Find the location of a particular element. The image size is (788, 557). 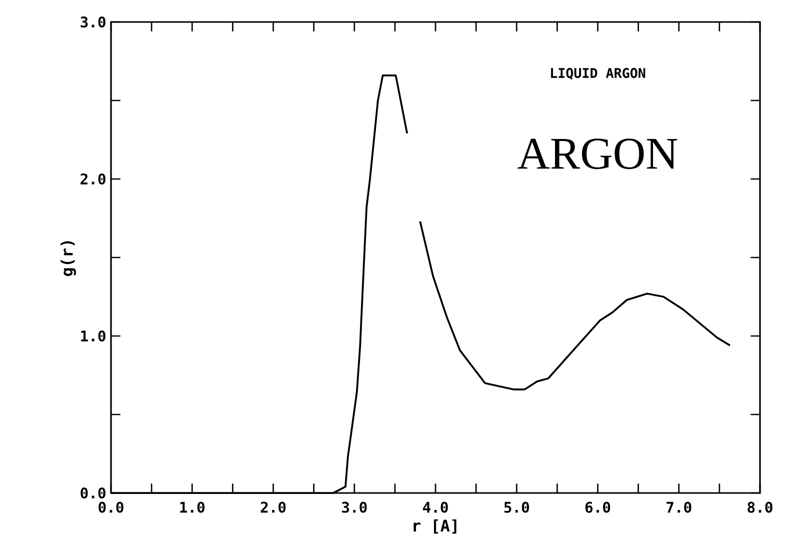

y-tick-label: 1.0 is located at coordinates (93, 336).